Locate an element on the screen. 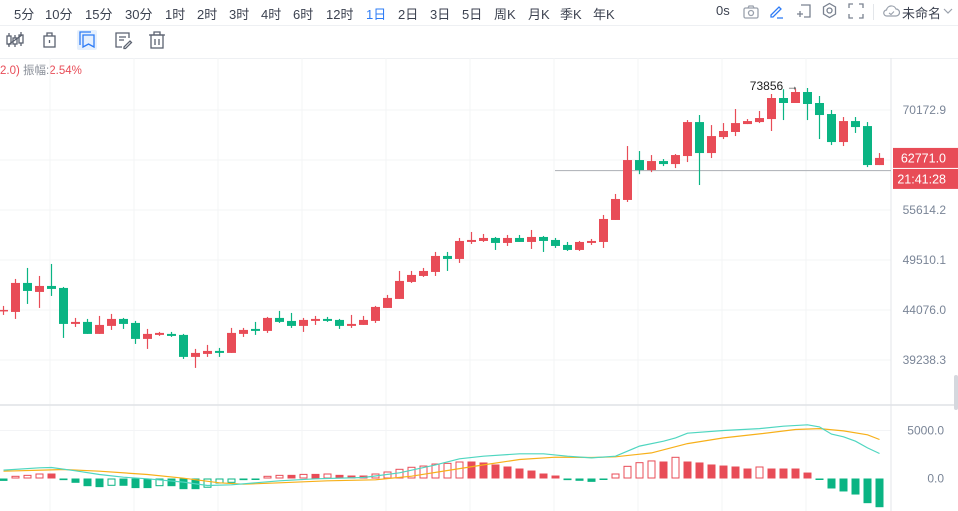  settings-icon is located at coordinates (829, 10).